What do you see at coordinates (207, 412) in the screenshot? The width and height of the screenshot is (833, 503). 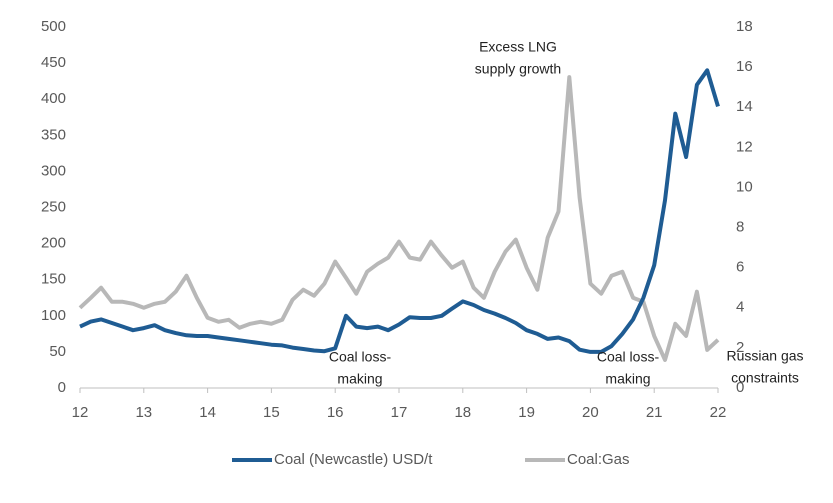 I see `x-tick-label: 14` at bounding box center [207, 412].